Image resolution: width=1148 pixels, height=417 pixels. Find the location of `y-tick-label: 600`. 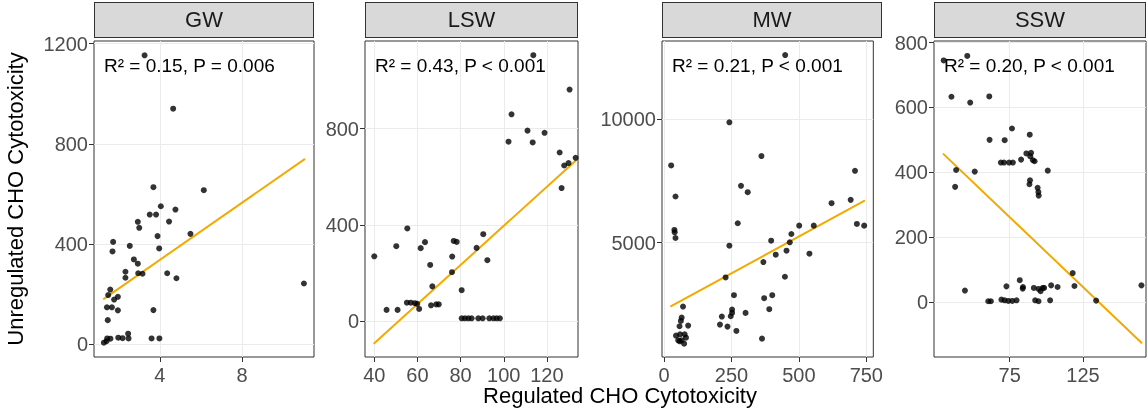

y-tick-label: 600 is located at coordinates (911, 107).